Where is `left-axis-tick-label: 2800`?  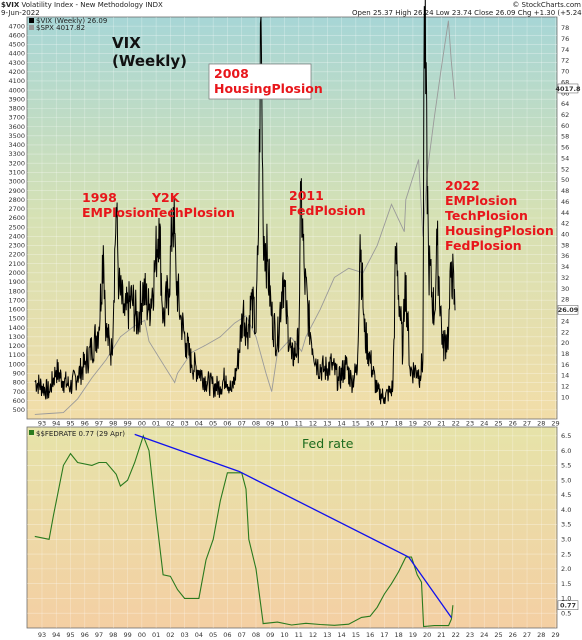
left-axis-tick-label: 2800 is located at coordinates (16, 200).